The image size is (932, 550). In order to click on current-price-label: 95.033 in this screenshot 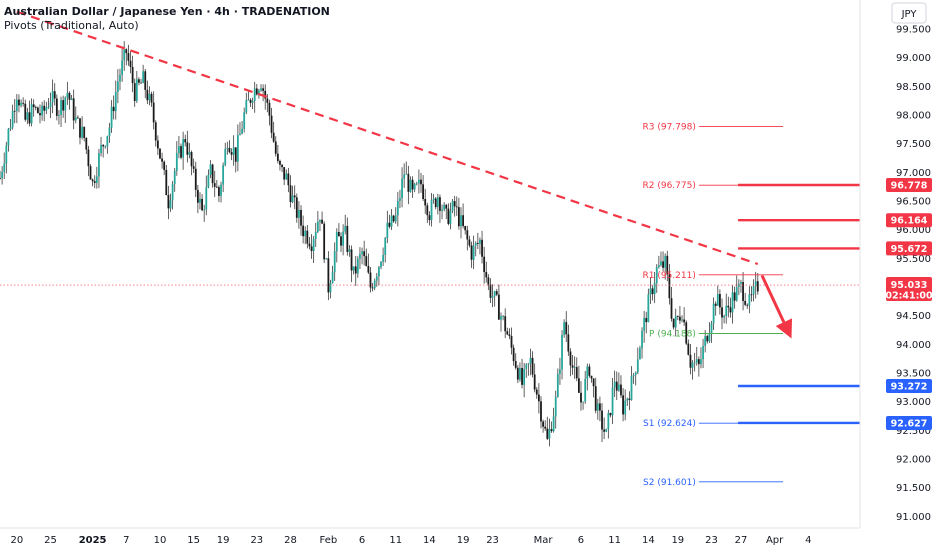, I will do `click(909, 285)`.